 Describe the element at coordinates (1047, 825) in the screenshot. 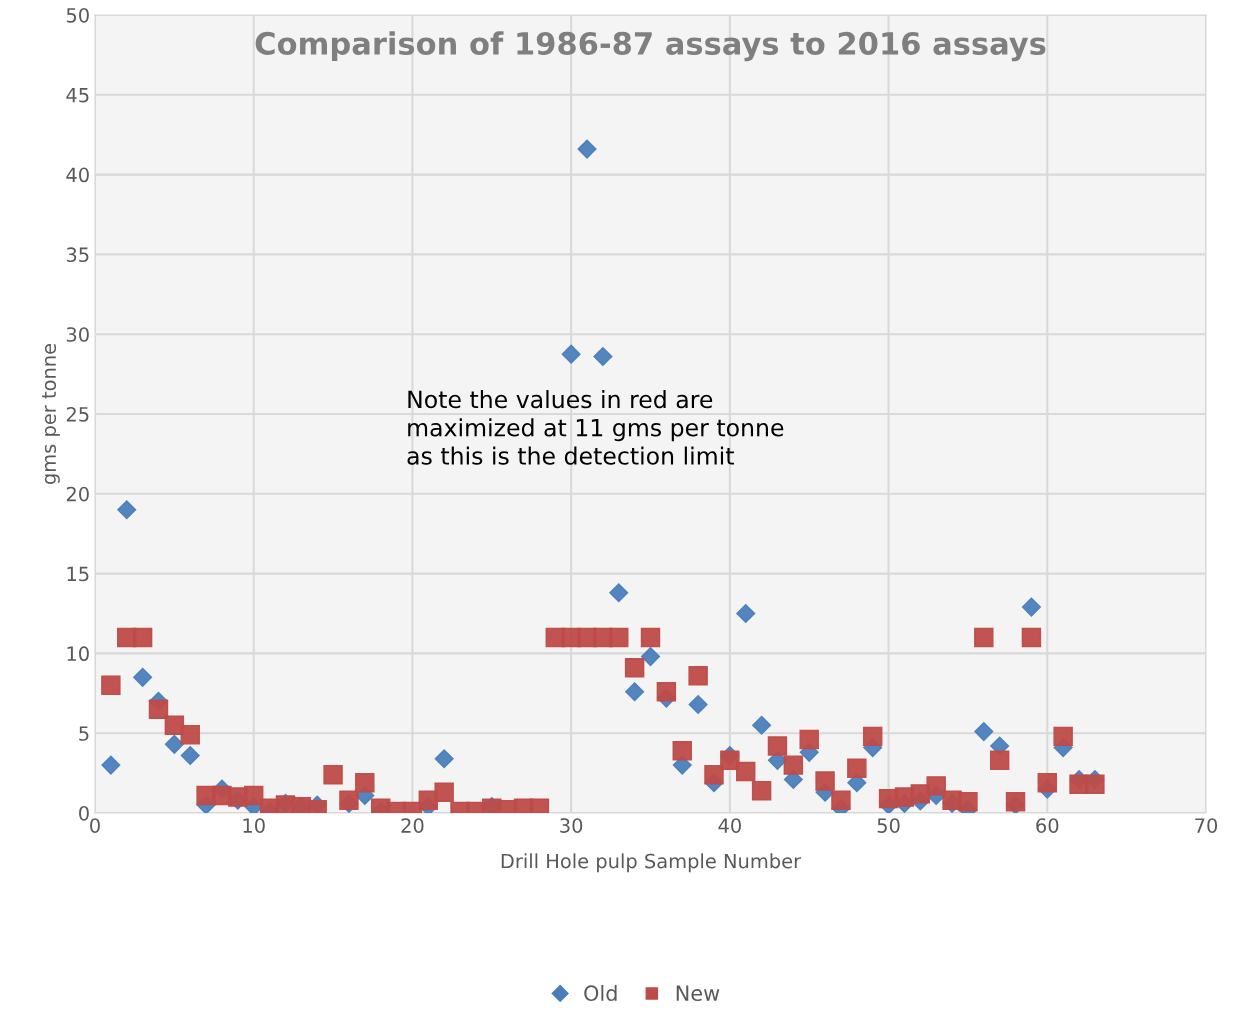

I see `x-tick-label: 60` at that location.